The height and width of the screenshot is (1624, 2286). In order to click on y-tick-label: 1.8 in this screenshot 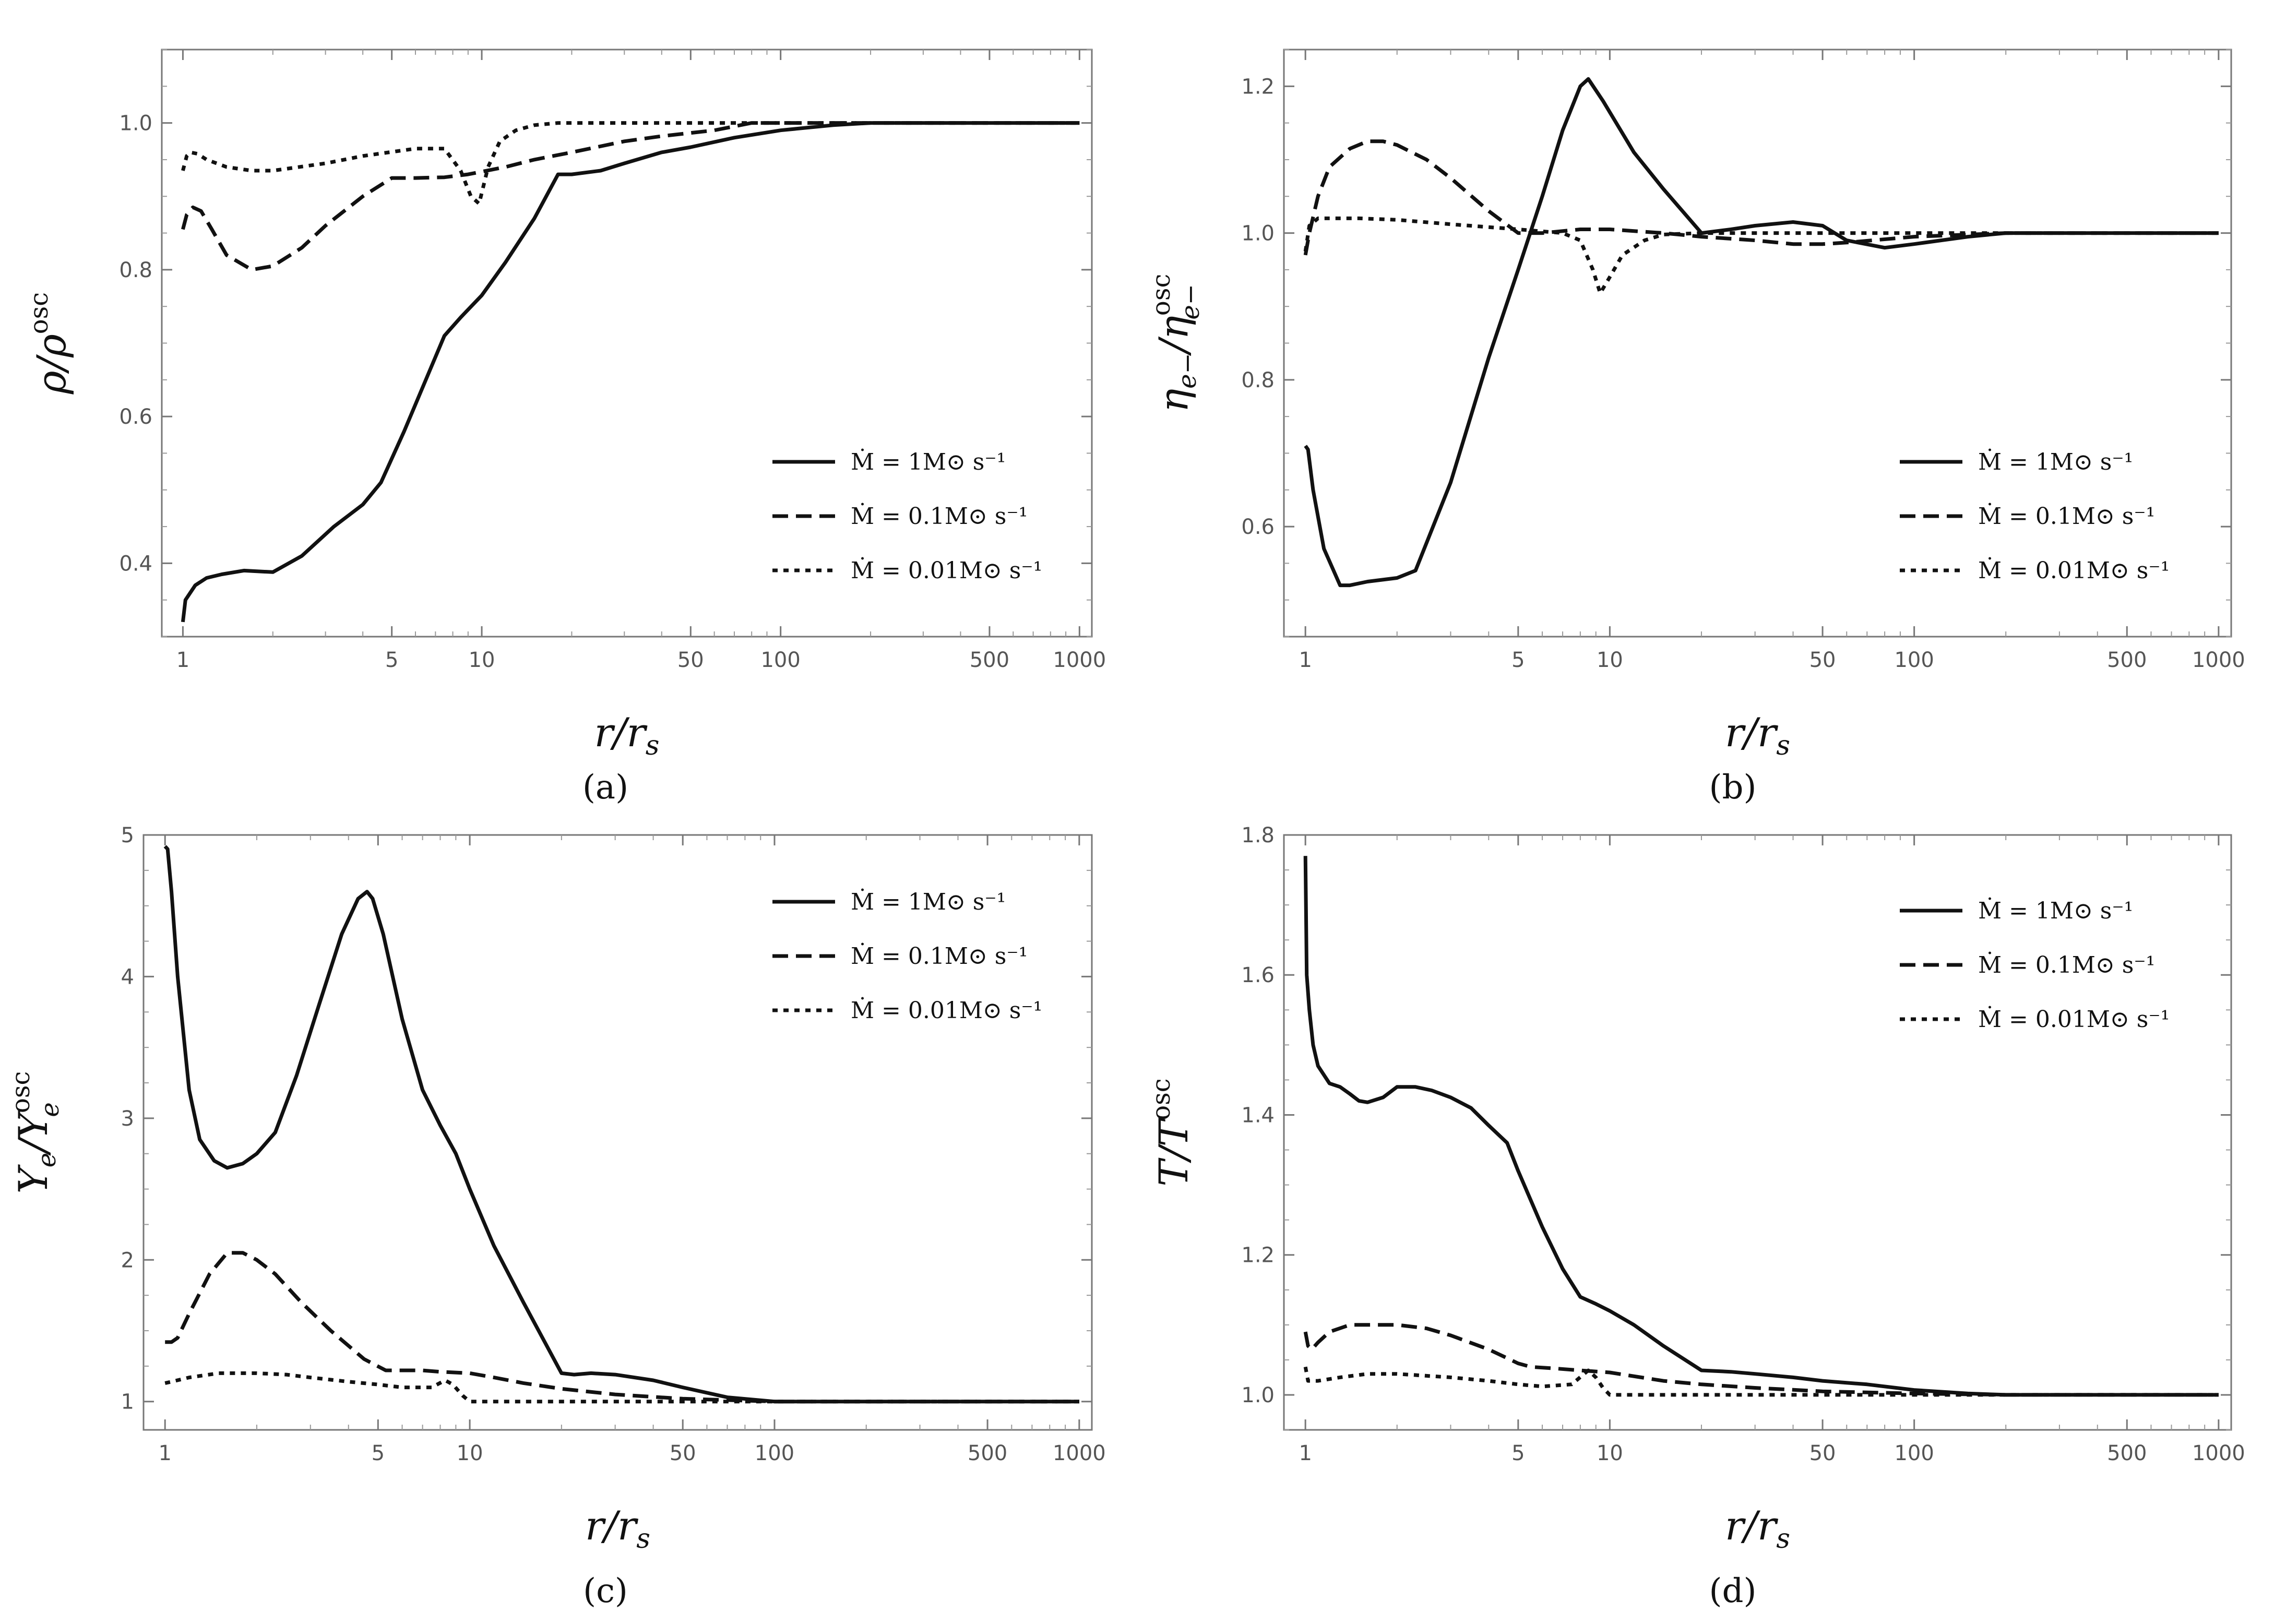, I will do `click(1258, 835)`.